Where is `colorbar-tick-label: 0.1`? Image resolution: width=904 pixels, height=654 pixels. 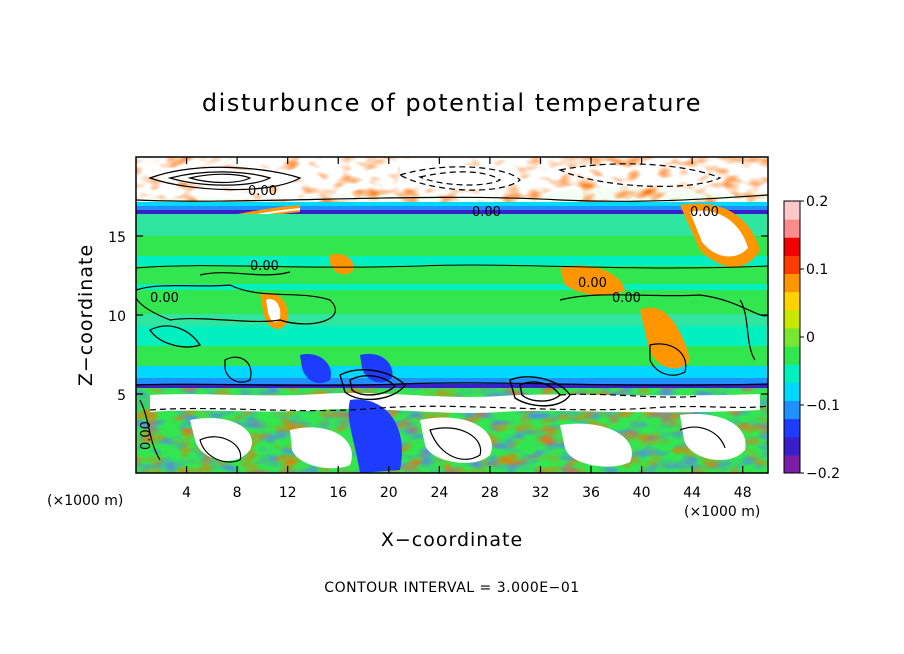 colorbar-tick-label: 0.1 is located at coordinates (817, 270).